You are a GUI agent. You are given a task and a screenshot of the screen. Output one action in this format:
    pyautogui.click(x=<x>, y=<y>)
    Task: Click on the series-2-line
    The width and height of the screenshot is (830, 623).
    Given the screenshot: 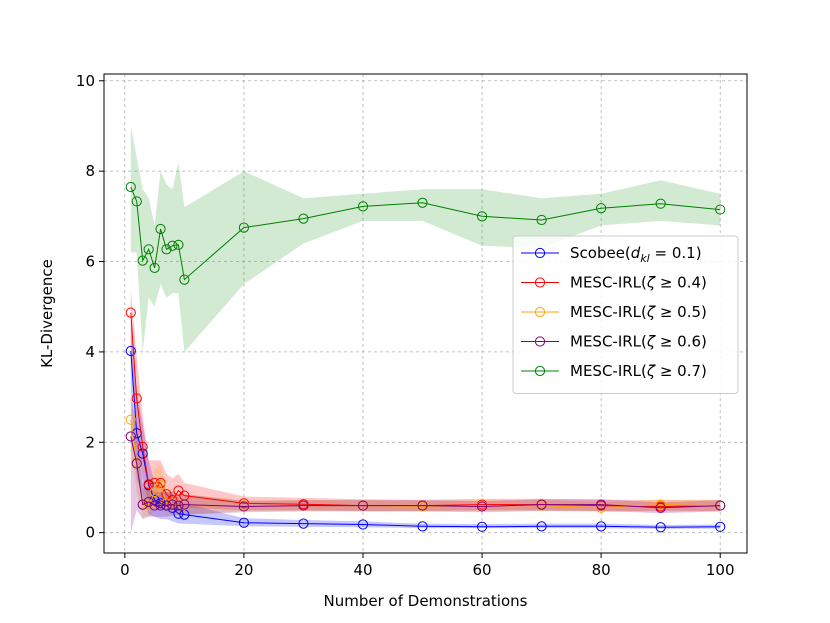 What is the action you would take?
    pyautogui.click(x=425, y=464)
    